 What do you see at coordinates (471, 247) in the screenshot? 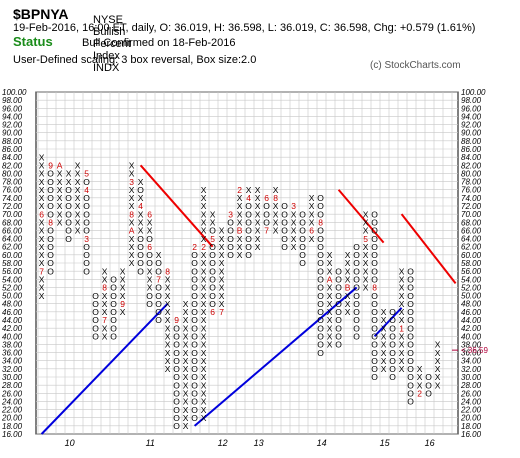
I see `y-tick-label-right: 62.00` at bounding box center [471, 247].